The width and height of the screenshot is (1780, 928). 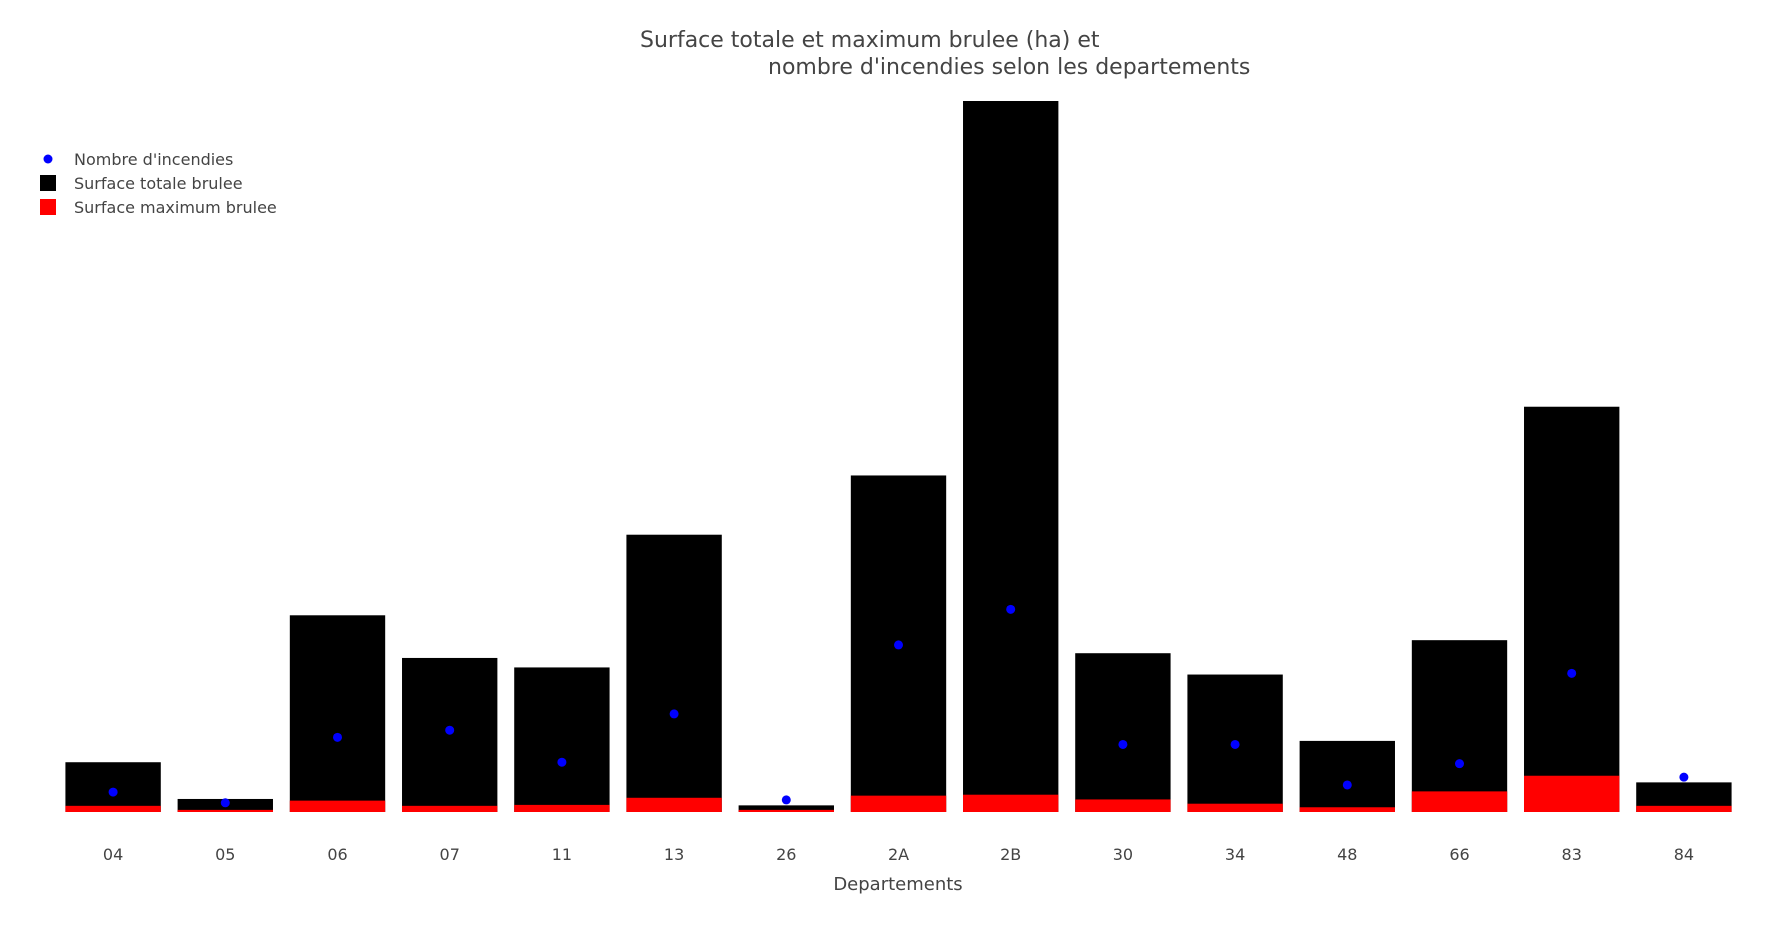 I want to click on x-tick-label-34: 34, so click(x=1235, y=854).